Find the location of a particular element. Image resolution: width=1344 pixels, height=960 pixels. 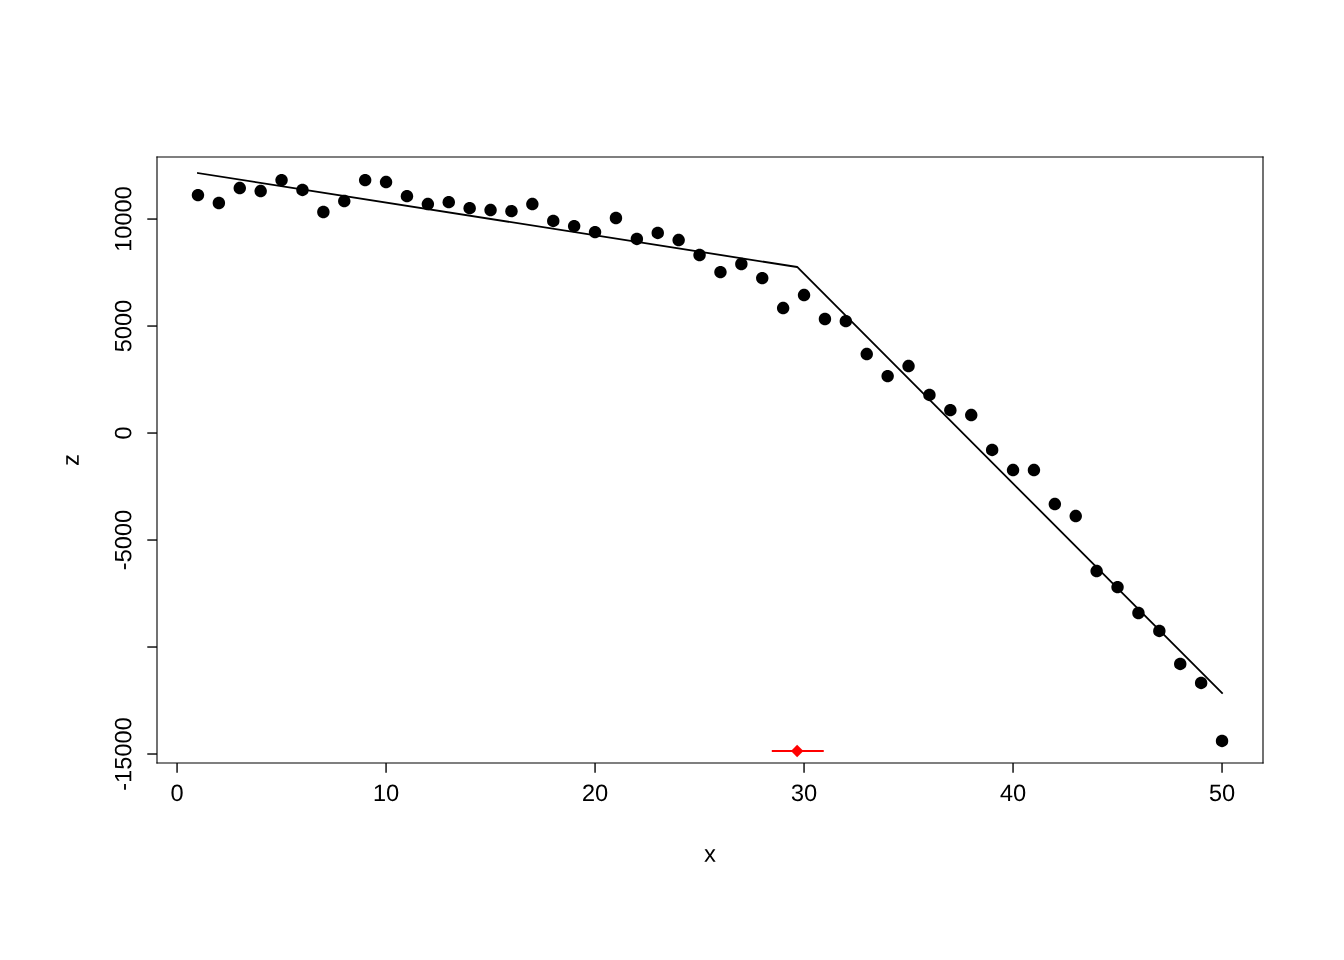

x-tick-label: 30 is located at coordinates (804, 793).